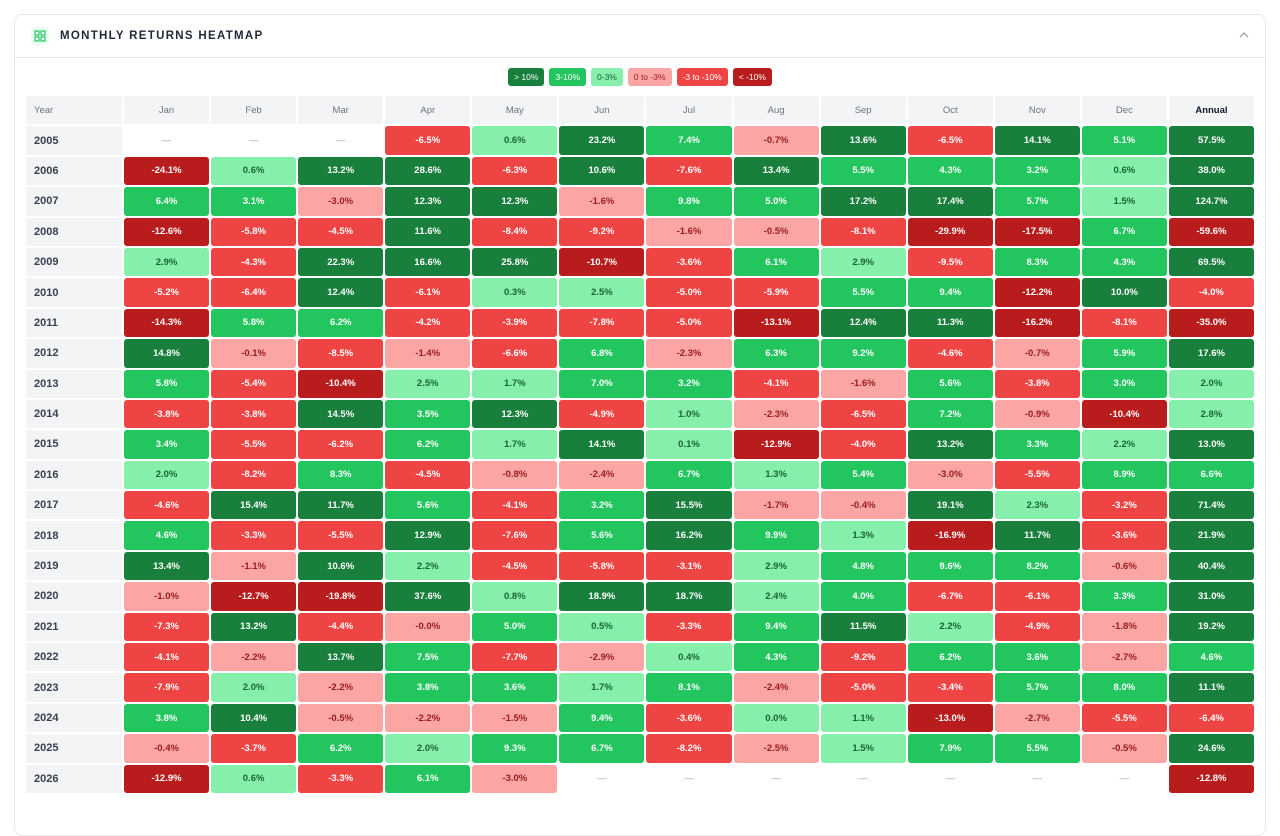 Image resolution: width=1280 pixels, height=836 pixels. I want to click on return-cell: 0.1%, so click(689, 444).